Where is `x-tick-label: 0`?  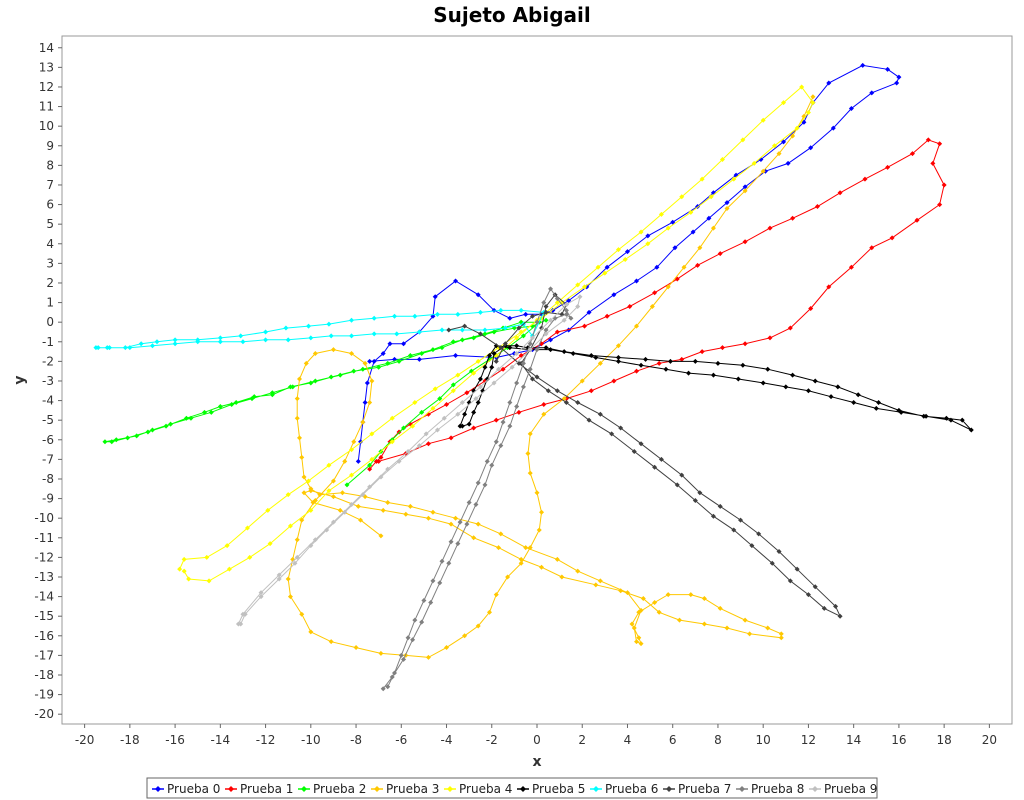 x-tick-label: 0 is located at coordinates (537, 740).